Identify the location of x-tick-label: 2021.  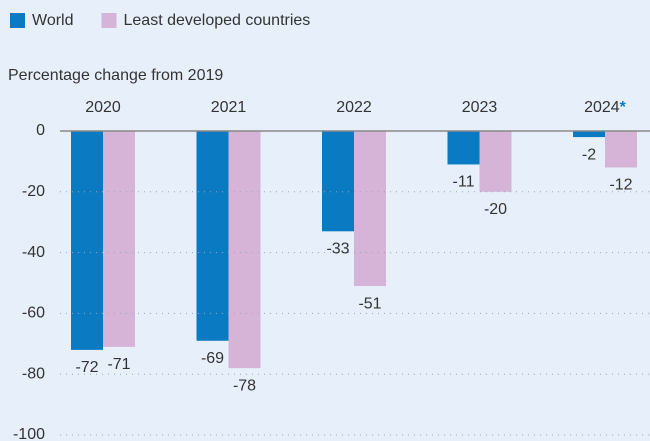
(229, 107).